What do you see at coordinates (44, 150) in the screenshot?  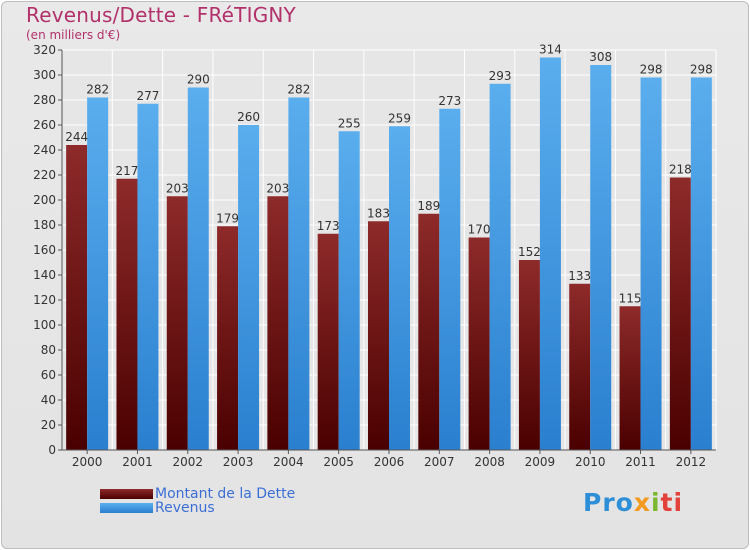 I see `y-tick-label: 240` at bounding box center [44, 150].